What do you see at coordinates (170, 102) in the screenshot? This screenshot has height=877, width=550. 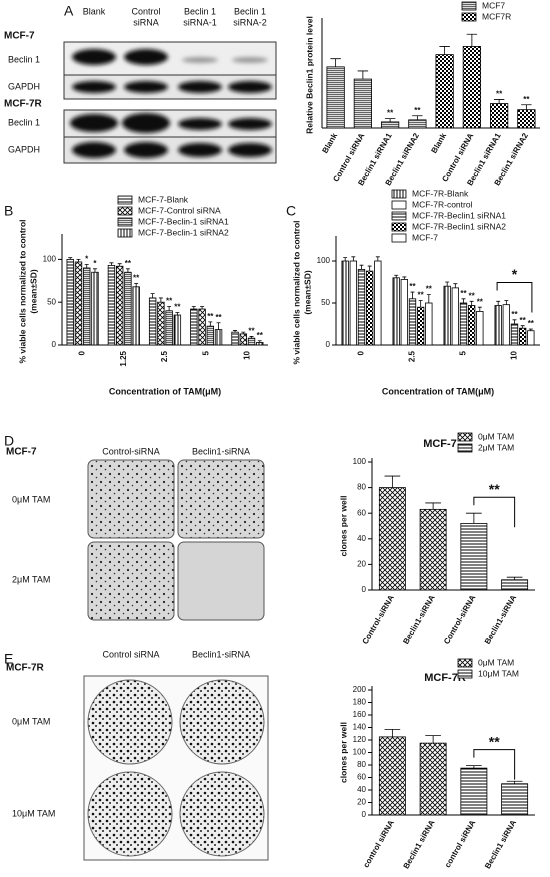 I see `western-blot` at bounding box center [170, 102].